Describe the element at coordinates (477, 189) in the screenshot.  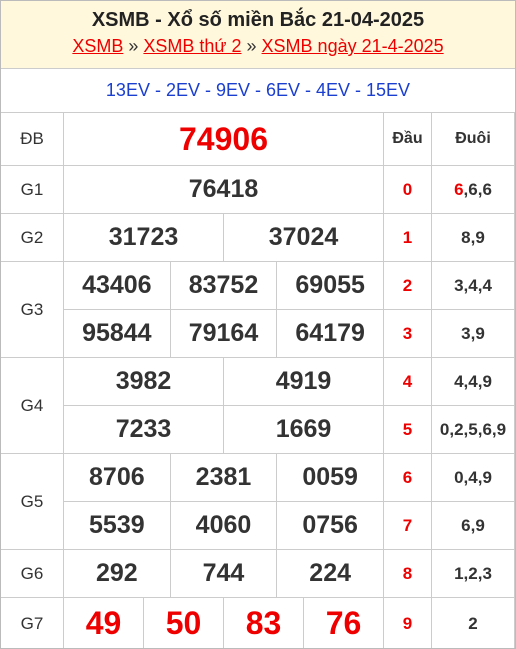
I see `tail-rest: ,6,6` at that location.